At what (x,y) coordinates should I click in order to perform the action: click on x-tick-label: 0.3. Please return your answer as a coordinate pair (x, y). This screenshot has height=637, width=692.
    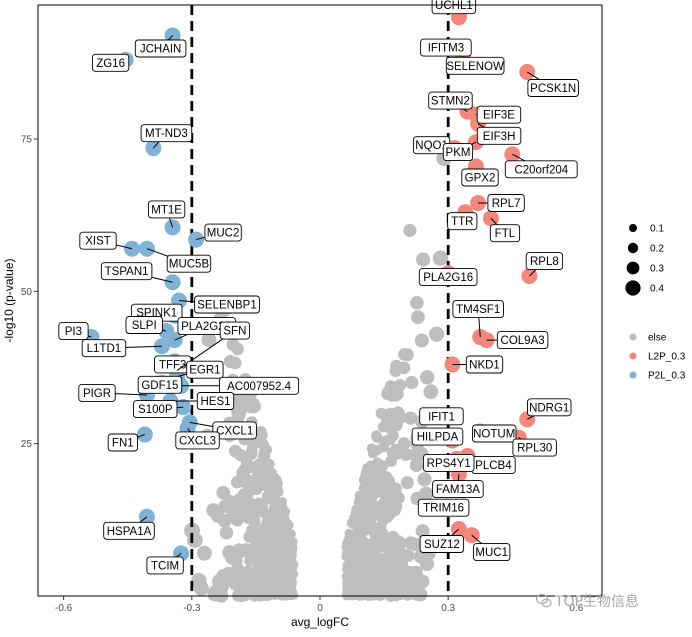
    Looking at the image, I should click on (448, 608).